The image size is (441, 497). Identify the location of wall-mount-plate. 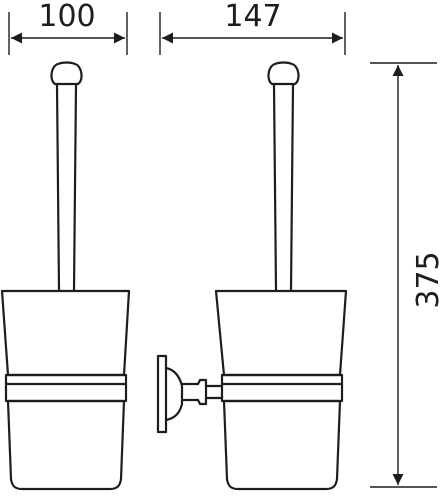
(162, 394).